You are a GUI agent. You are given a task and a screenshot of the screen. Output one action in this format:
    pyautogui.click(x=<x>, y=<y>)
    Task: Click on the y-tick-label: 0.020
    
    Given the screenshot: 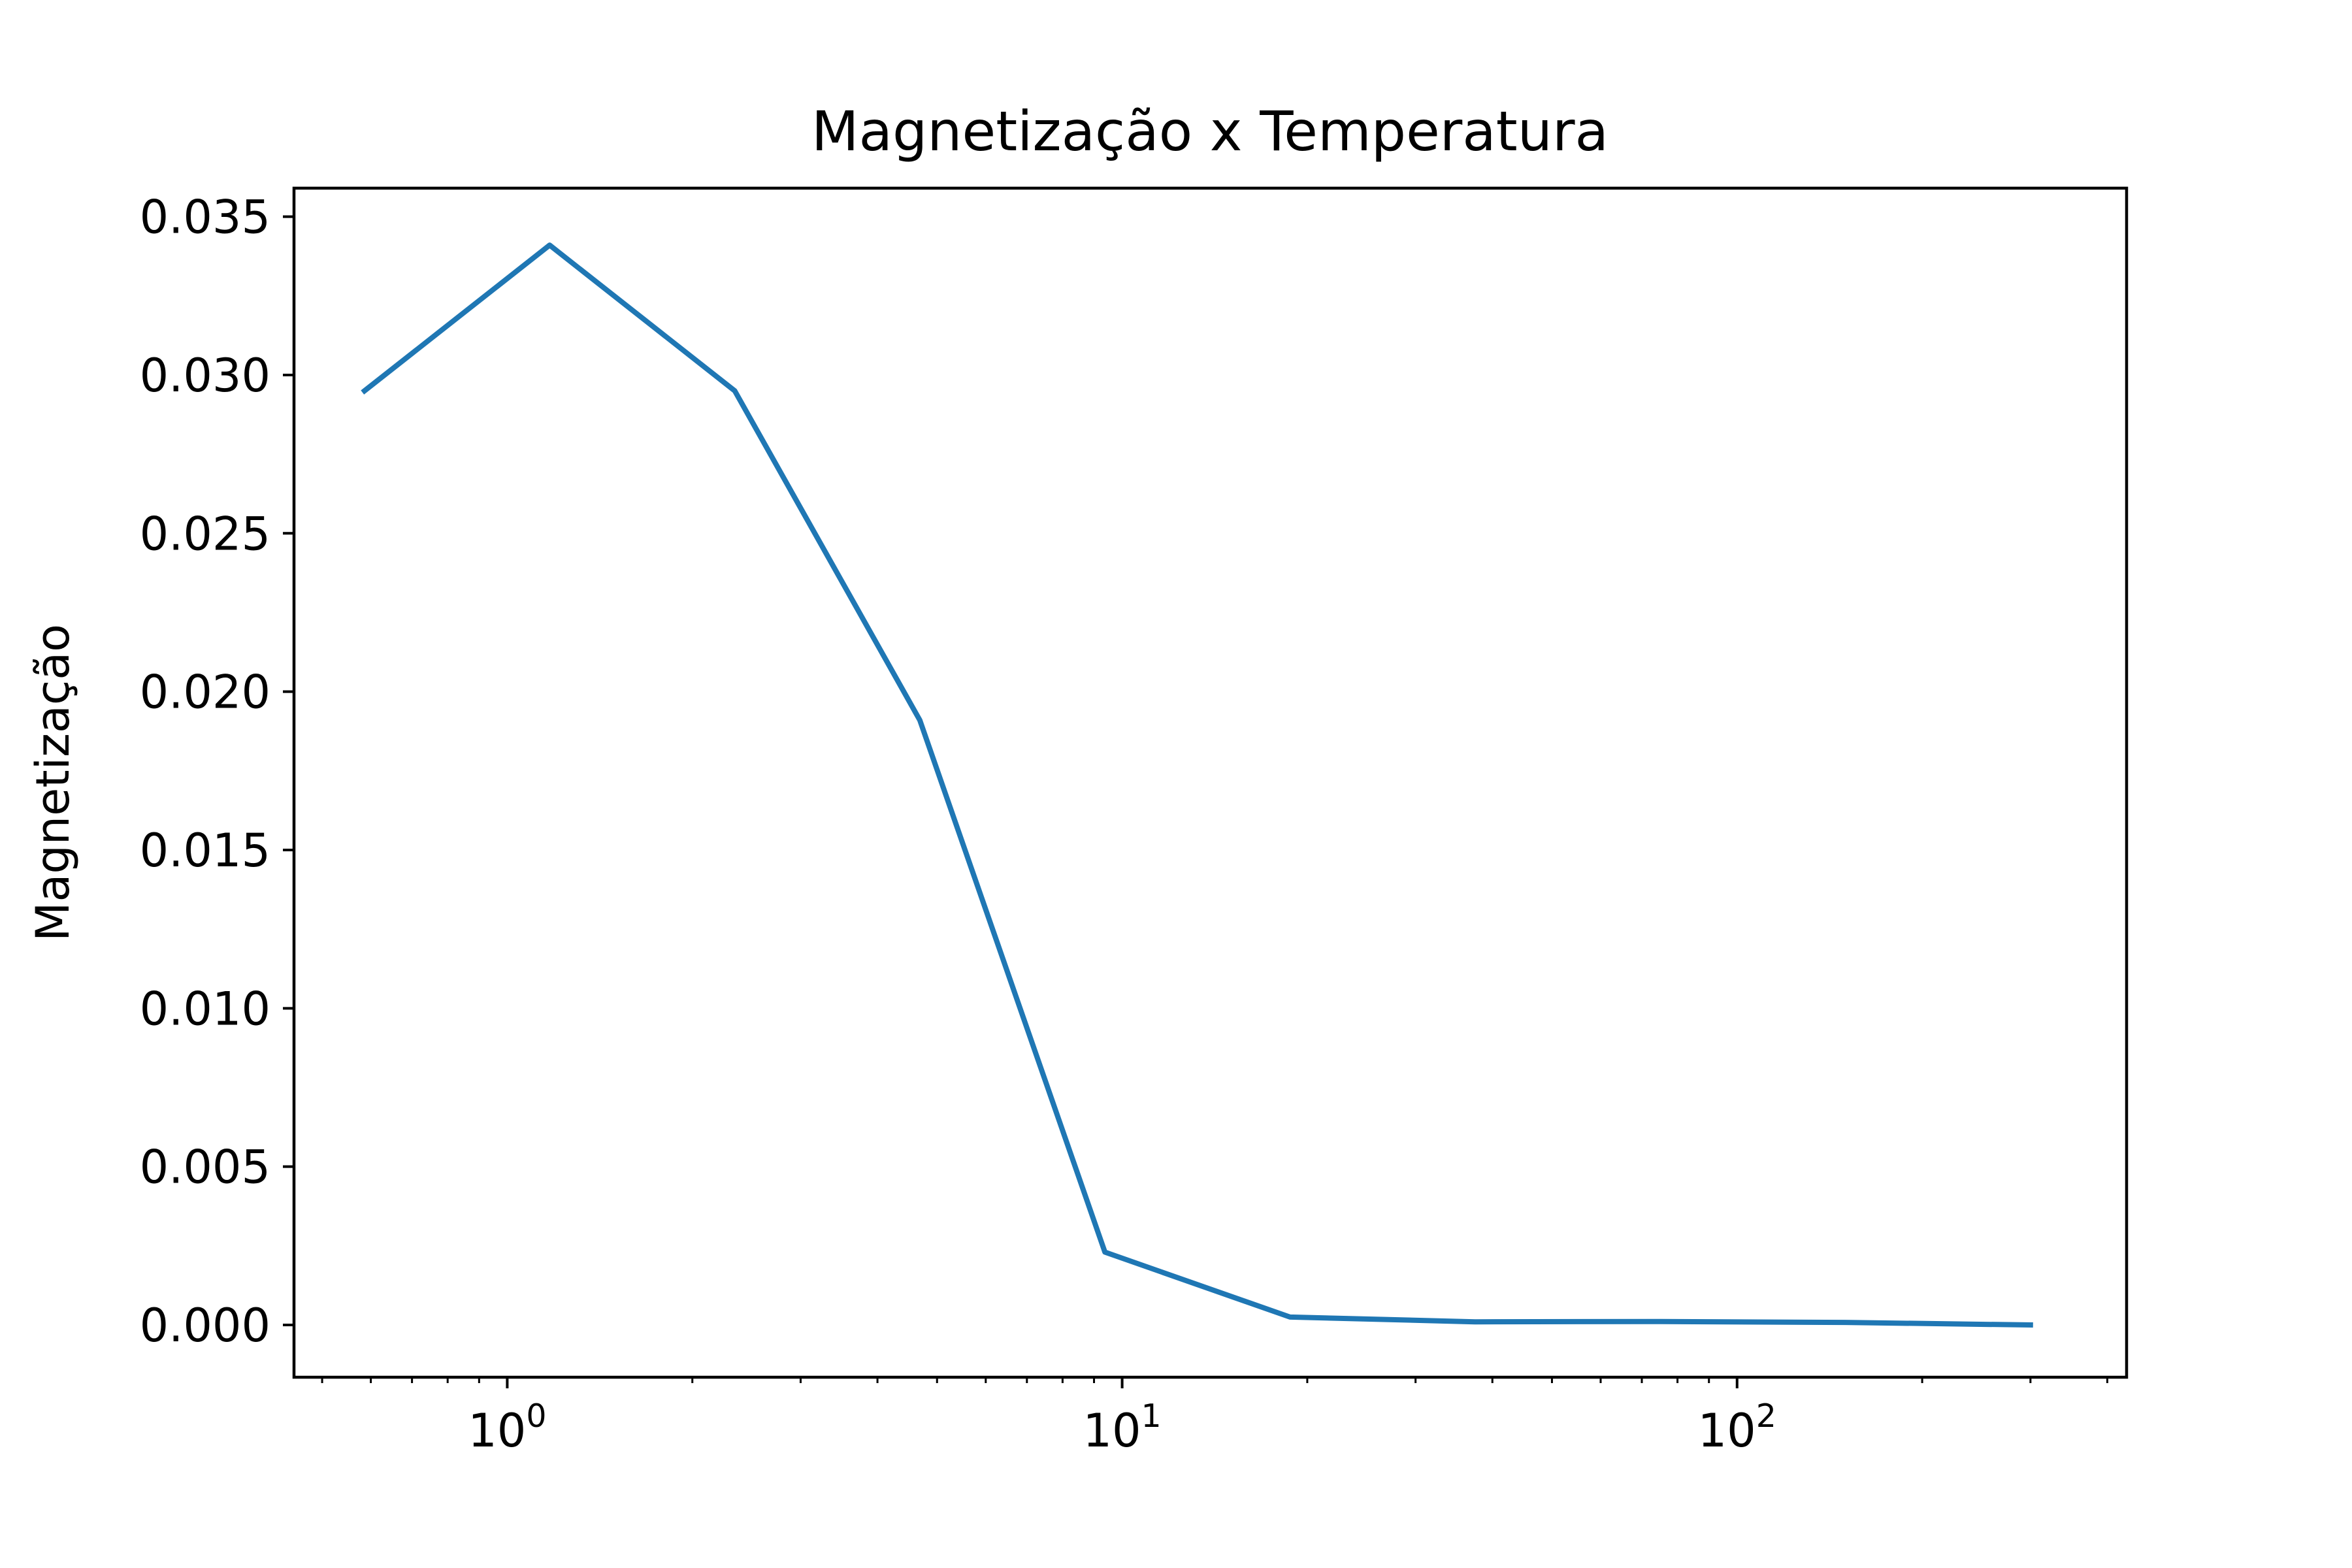 What is the action you would take?
    pyautogui.click(x=205, y=692)
    